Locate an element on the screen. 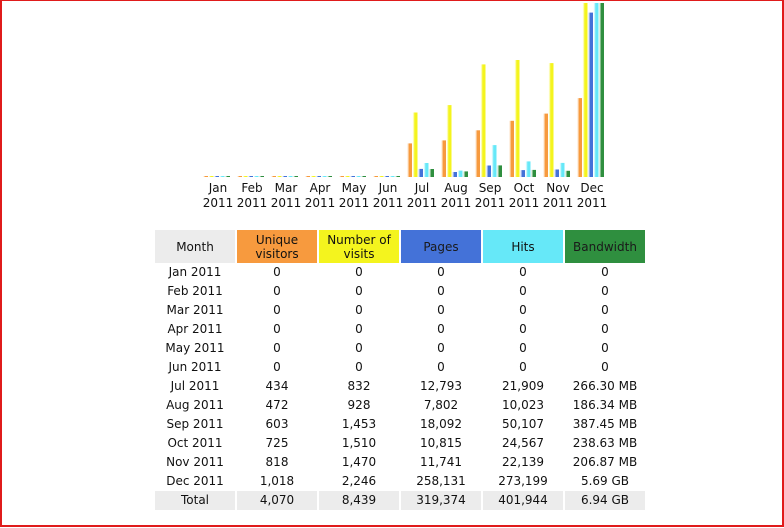 The image size is (784, 528). cell-bandwidth: 238.63 MB is located at coordinates (605, 443).